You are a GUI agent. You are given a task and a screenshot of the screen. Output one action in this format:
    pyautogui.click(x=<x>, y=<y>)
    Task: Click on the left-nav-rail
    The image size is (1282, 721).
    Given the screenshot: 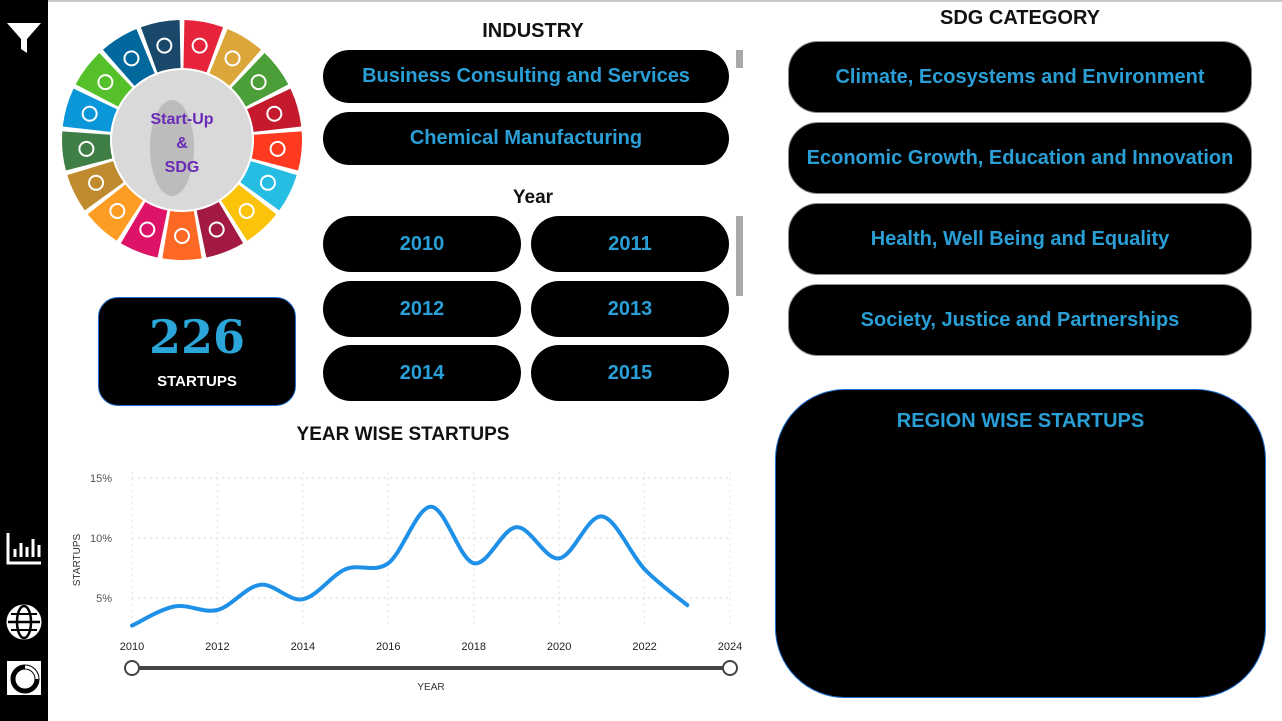 What is the action you would take?
    pyautogui.click(x=24, y=360)
    